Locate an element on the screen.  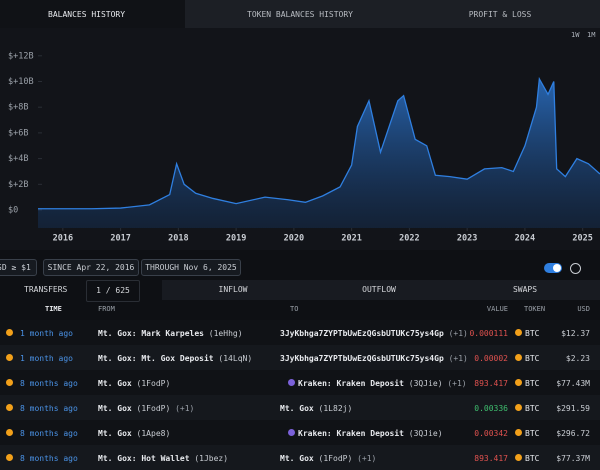
value: 0.00342 is located at coordinates (491, 433).